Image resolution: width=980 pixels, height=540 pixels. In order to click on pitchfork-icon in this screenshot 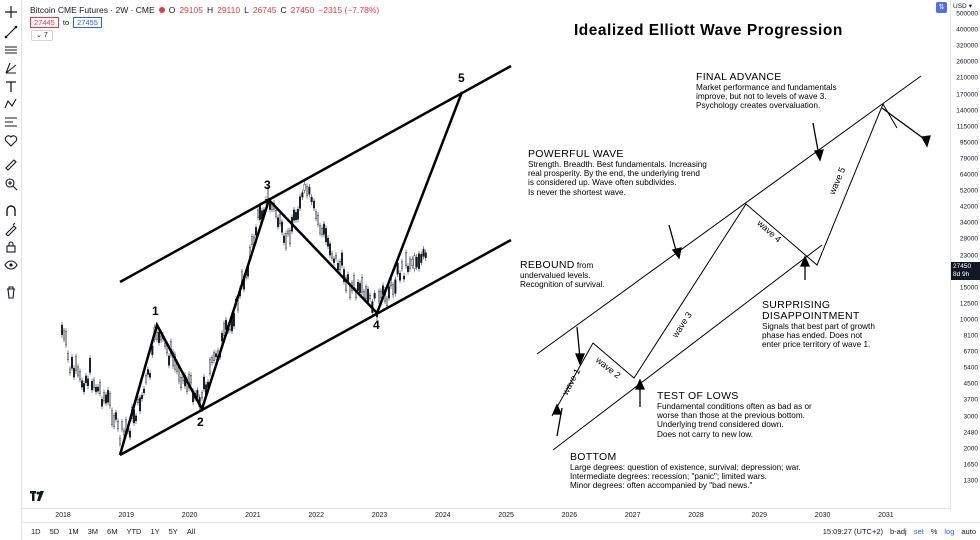, I will do `click(11, 68)`.